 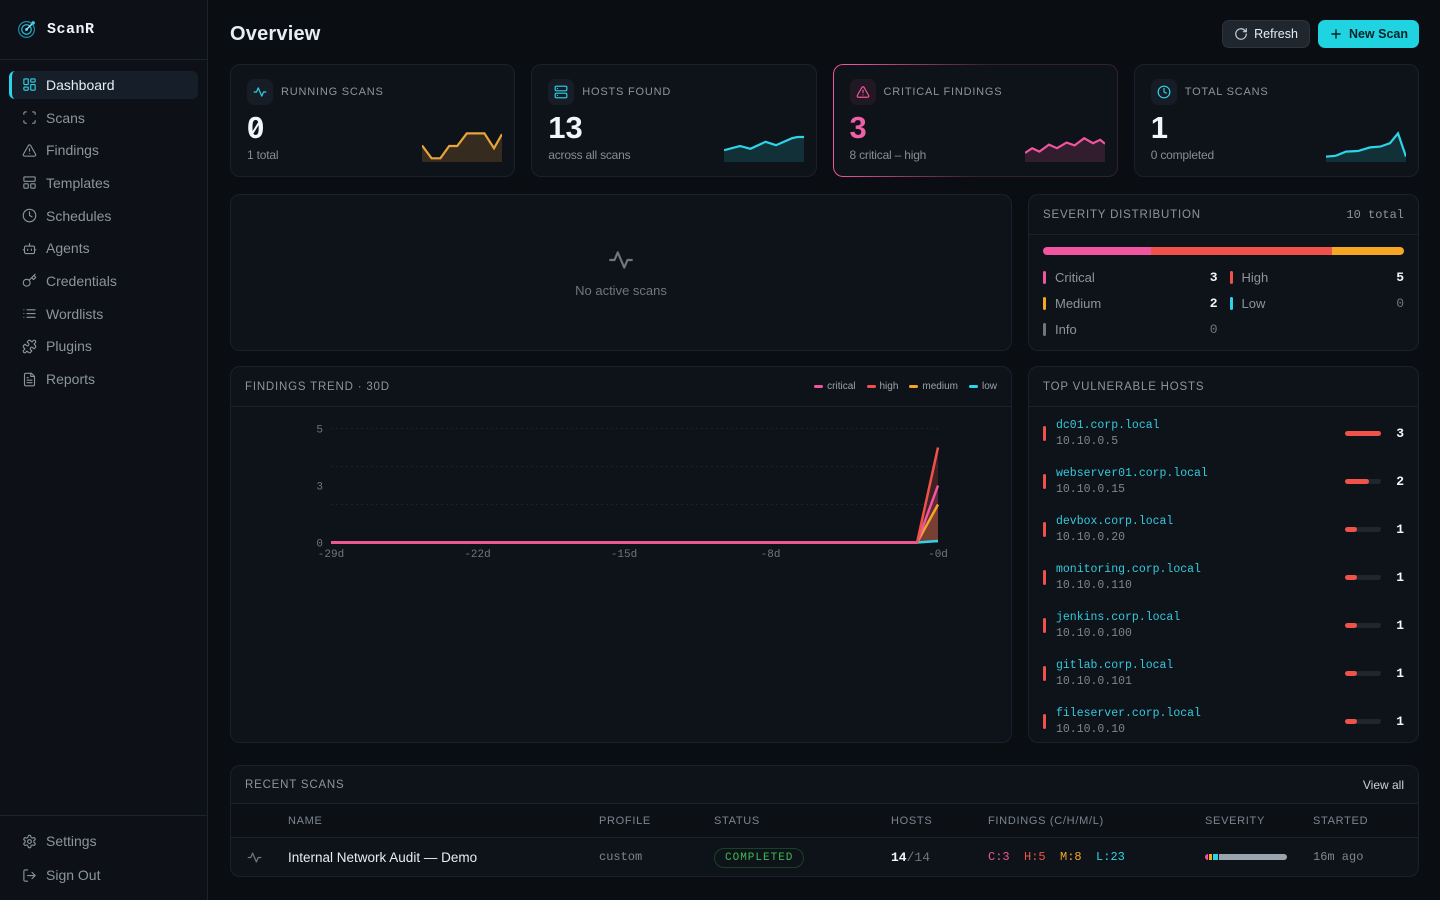 I want to click on svg-text: 3, so click(x=319, y=488).